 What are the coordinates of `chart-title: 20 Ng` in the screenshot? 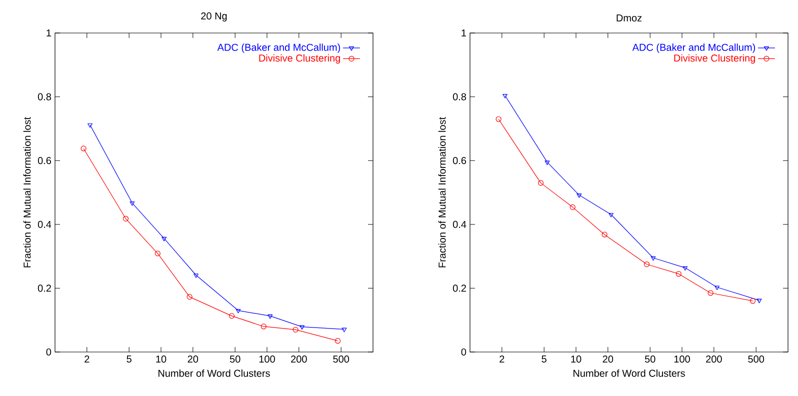 It's located at (214, 17).